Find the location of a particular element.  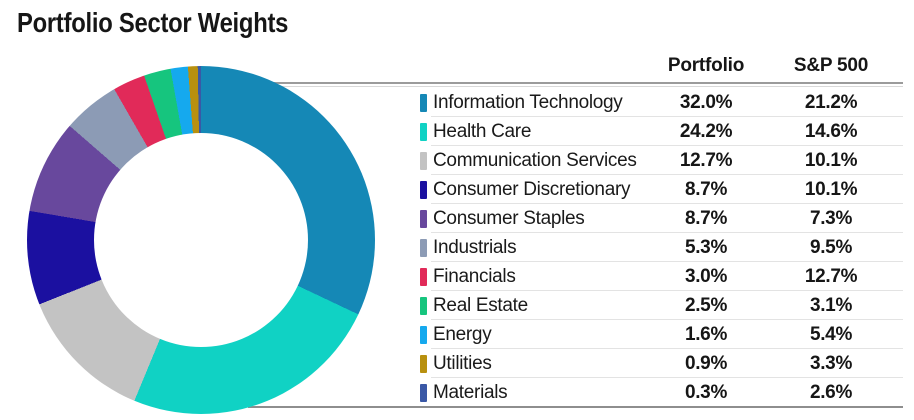

table-row: Health Care 24.2% 14.6% is located at coordinates (661, 131).